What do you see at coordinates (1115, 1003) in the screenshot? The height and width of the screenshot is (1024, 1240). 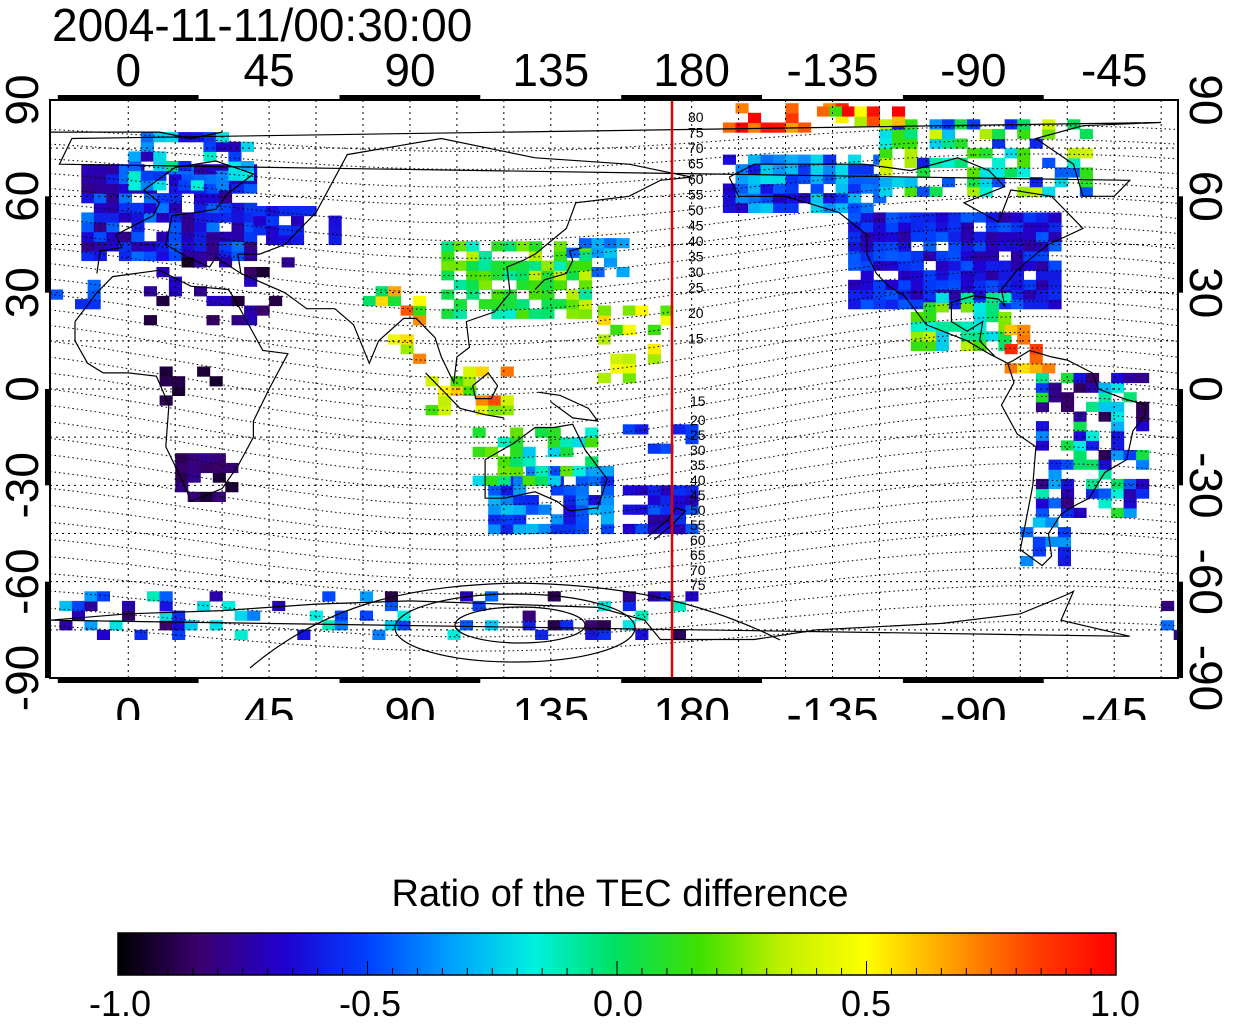 I see `colorbar-tick-label: 1.0` at bounding box center [1115, 1003].